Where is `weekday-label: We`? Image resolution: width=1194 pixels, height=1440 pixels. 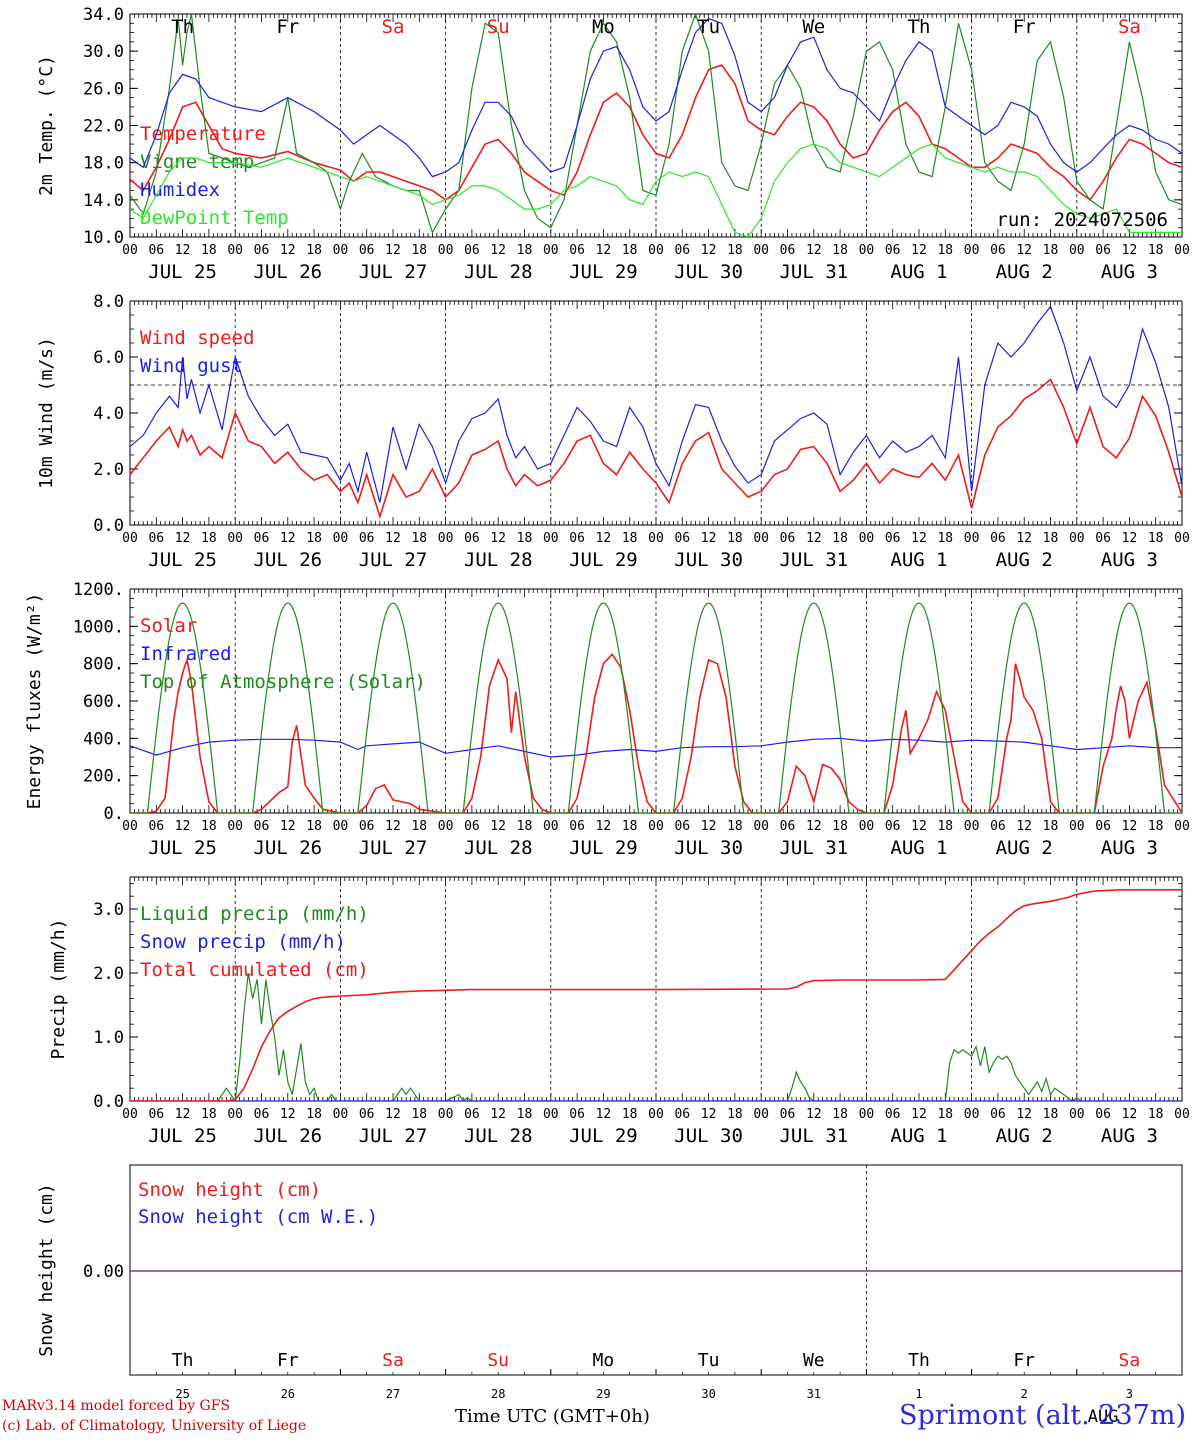
weekday-label: We is located at coordinates (813, 27).